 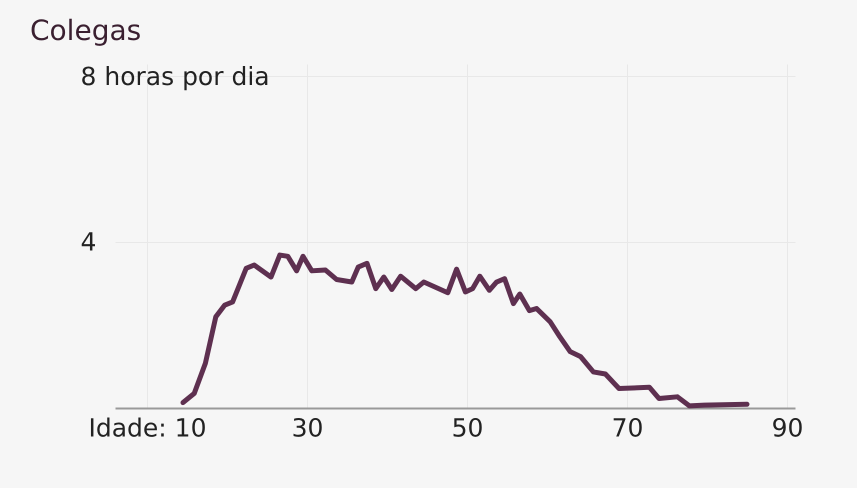 I want to click on x-tick-label: 50, so click(x=468, y=428).